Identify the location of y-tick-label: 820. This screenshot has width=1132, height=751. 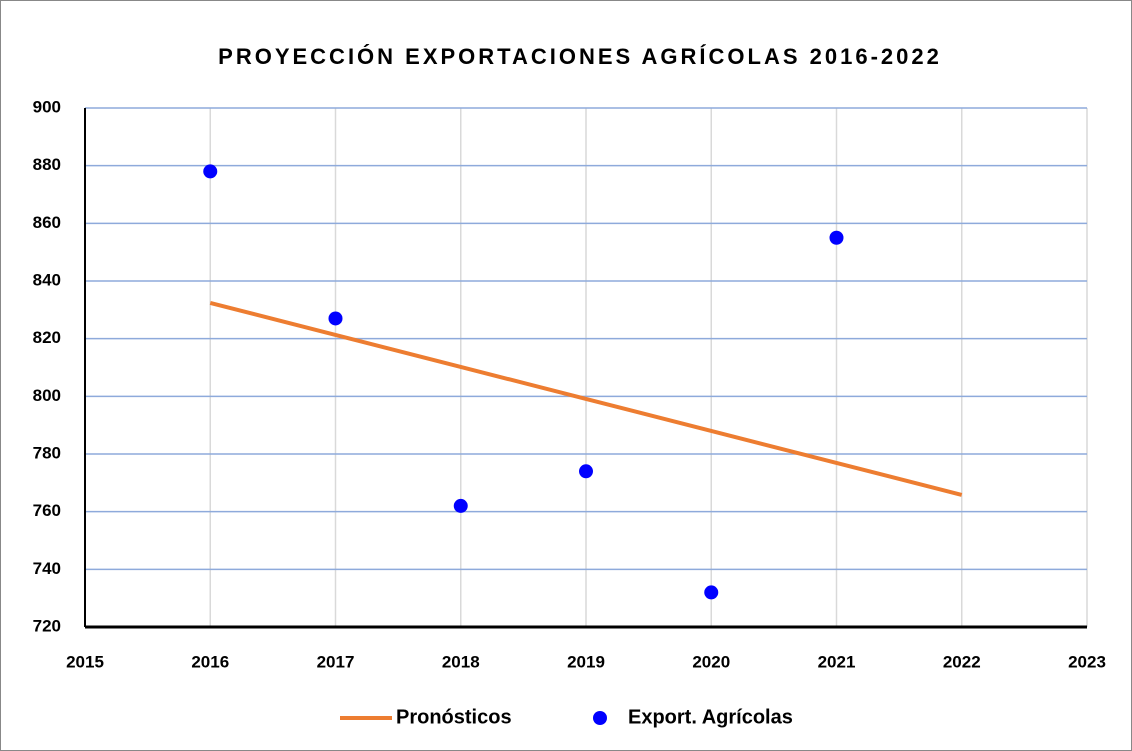
(47, 337).